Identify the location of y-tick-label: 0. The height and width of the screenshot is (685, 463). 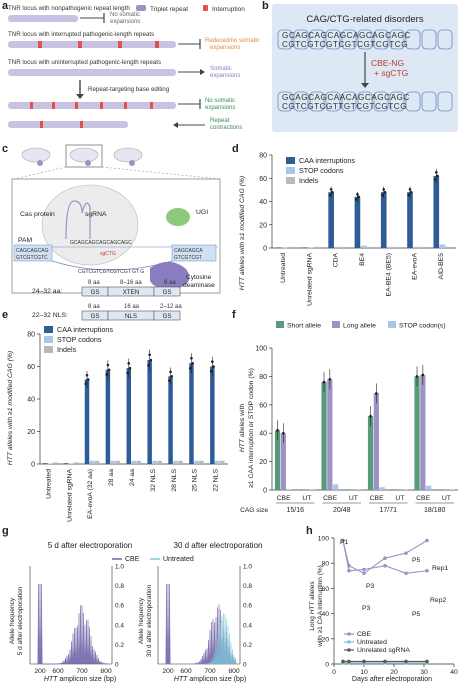
(265, 249).